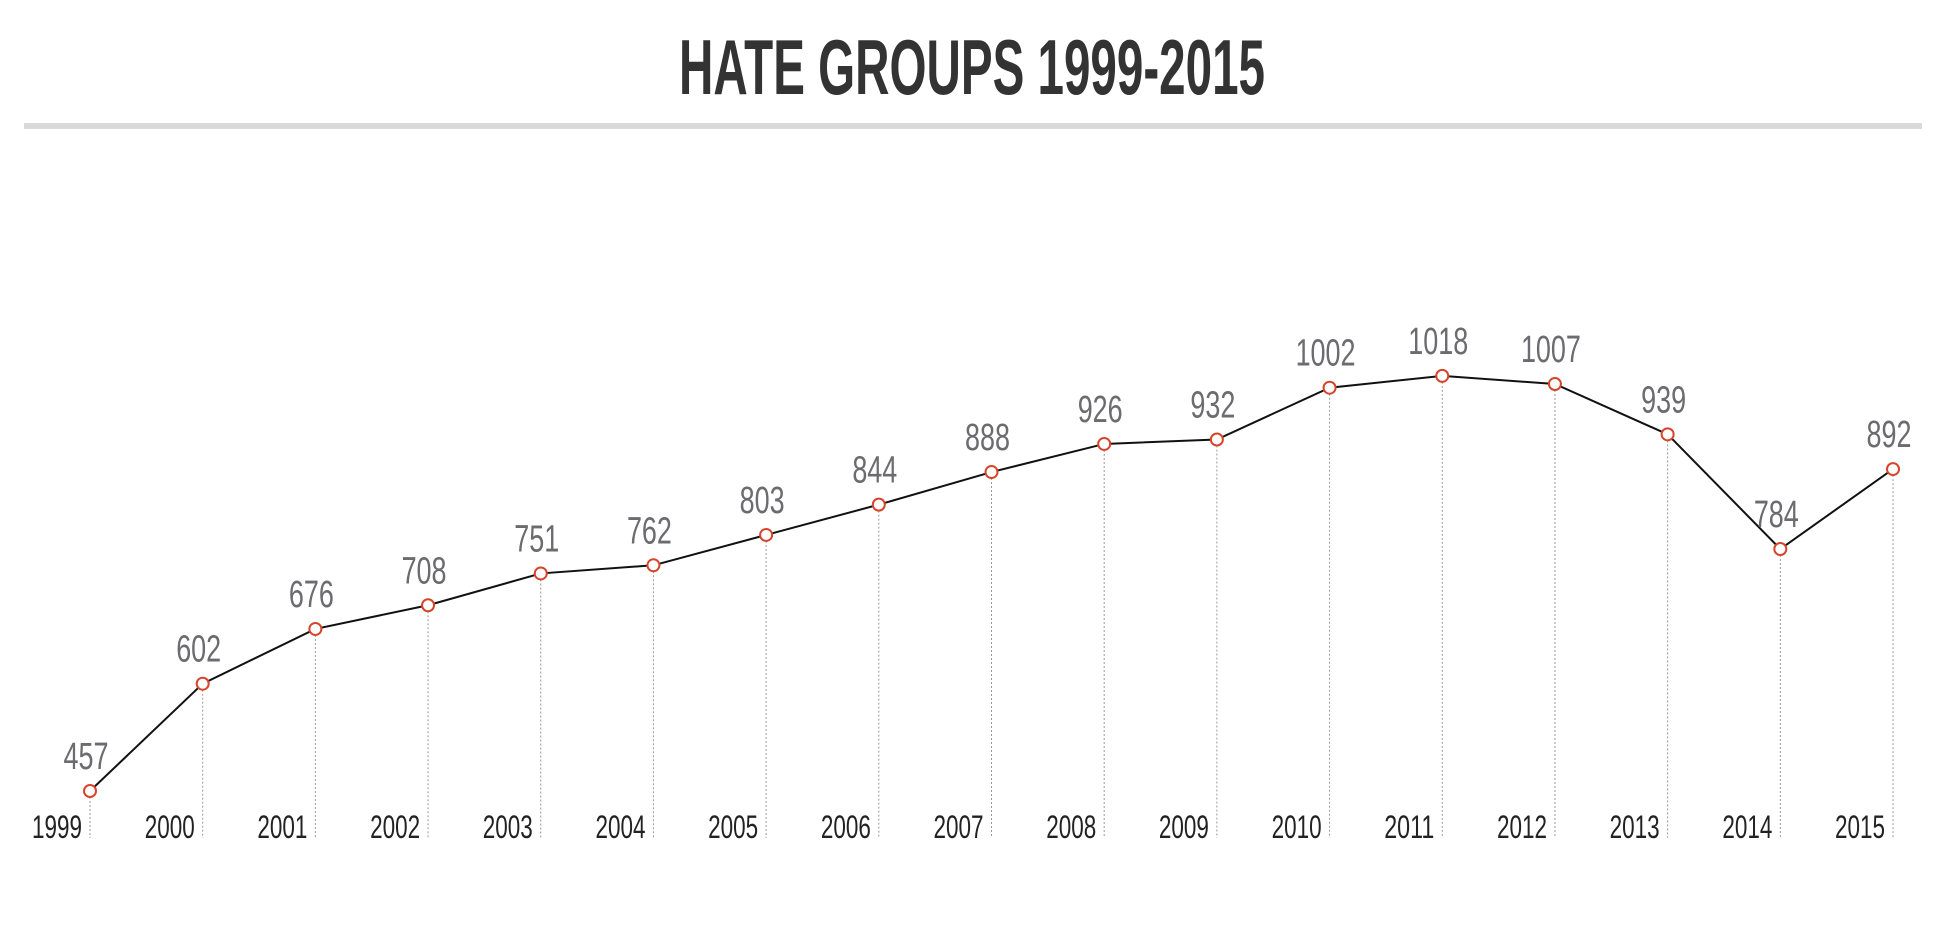 The height and width of the screenshot is (926, 1952). What do you see at coordinates (86, 757) in the screenshot?
I see `value-label: 457` at bounding box center [86, 757].